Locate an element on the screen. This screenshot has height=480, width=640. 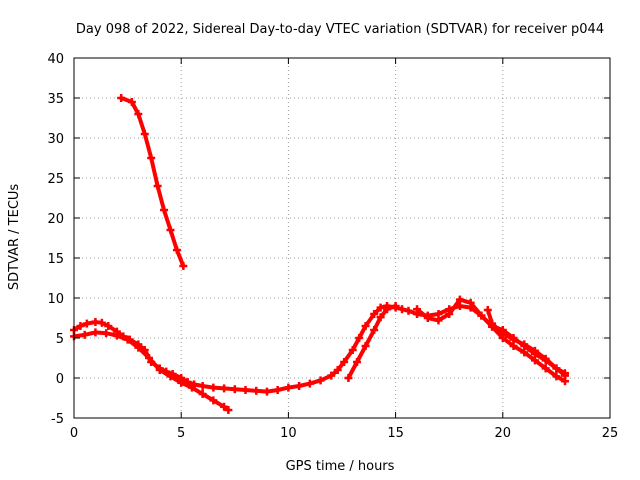
x-tick-label: 20 is located at coordinates (503, 433).